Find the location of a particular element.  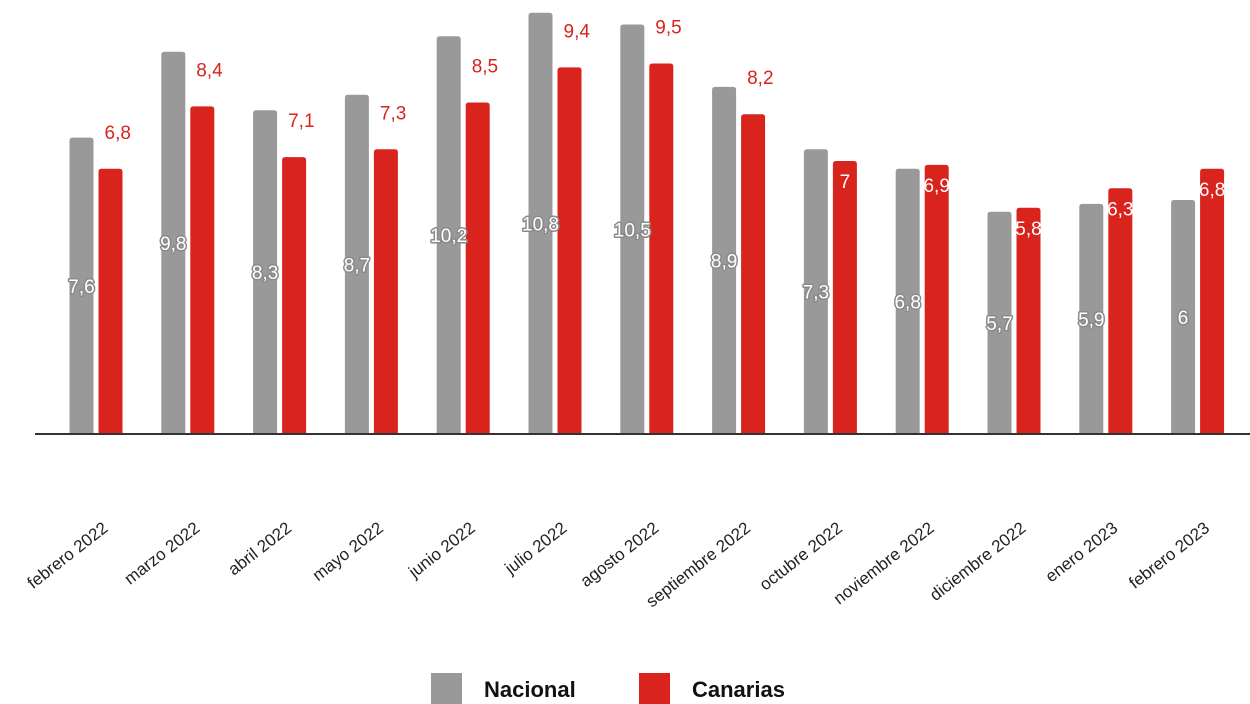

x-tick-label: junio 2022 is located at coordinates (441, 550).